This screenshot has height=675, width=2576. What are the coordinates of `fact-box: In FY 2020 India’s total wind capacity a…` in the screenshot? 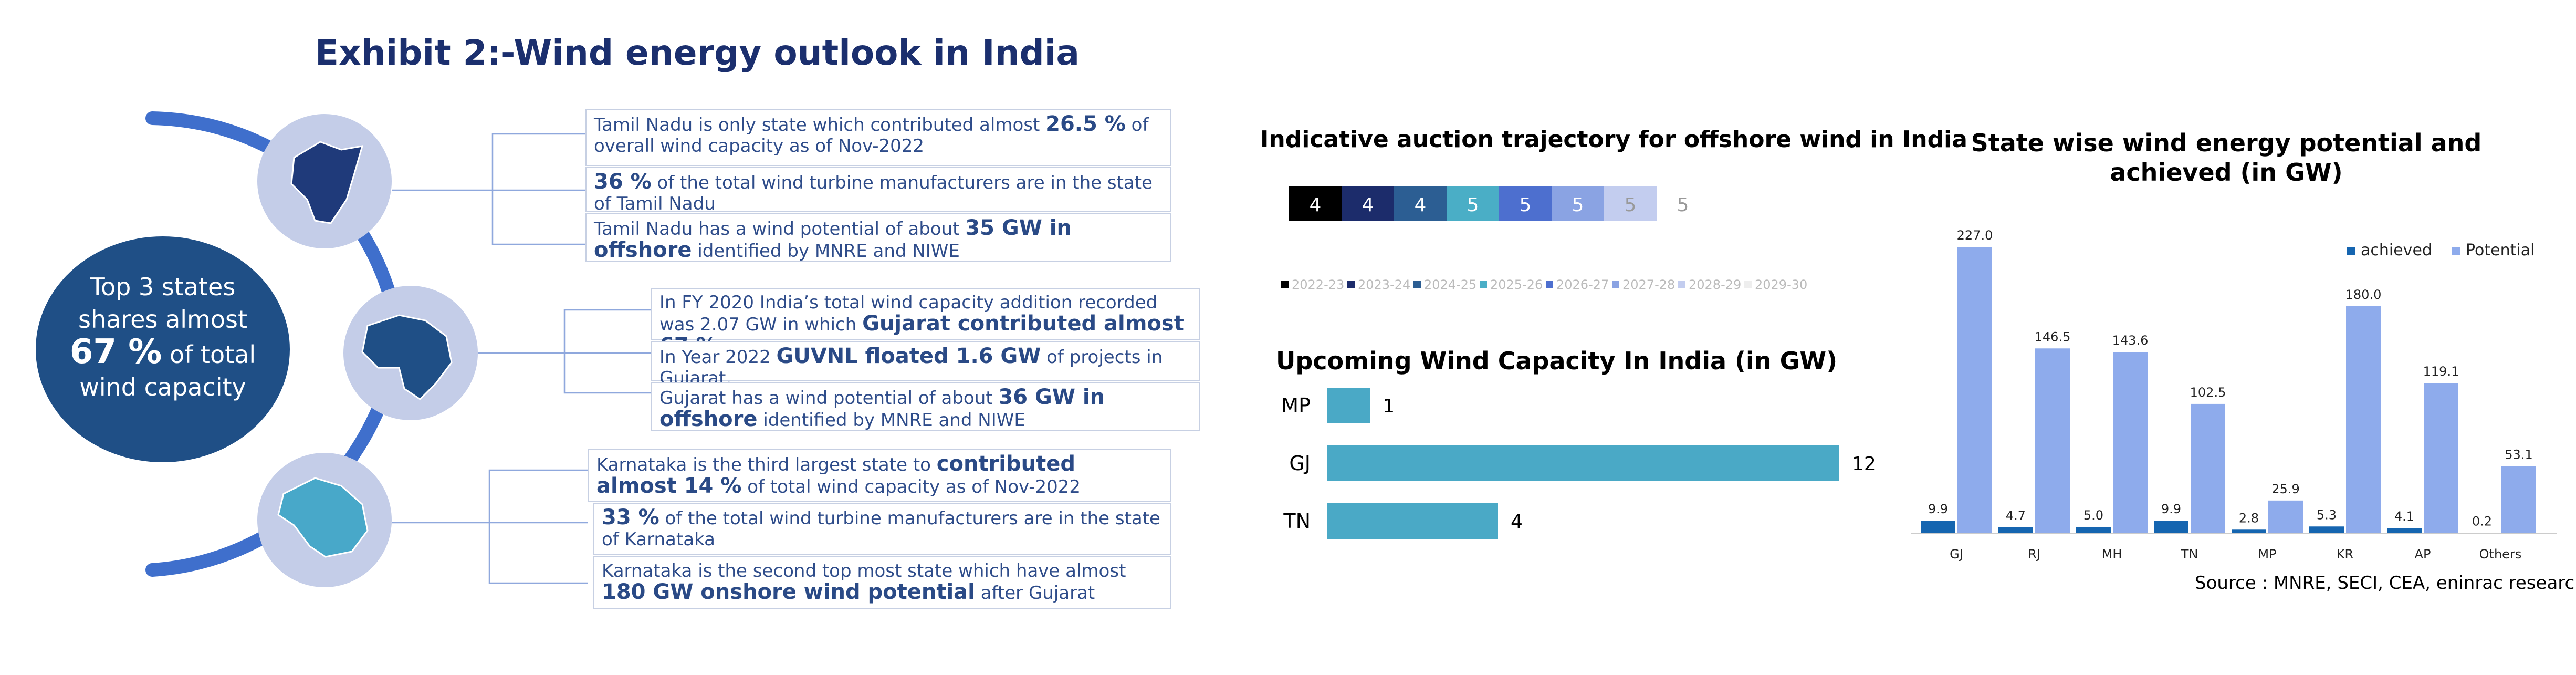 It's located at (925, 322).